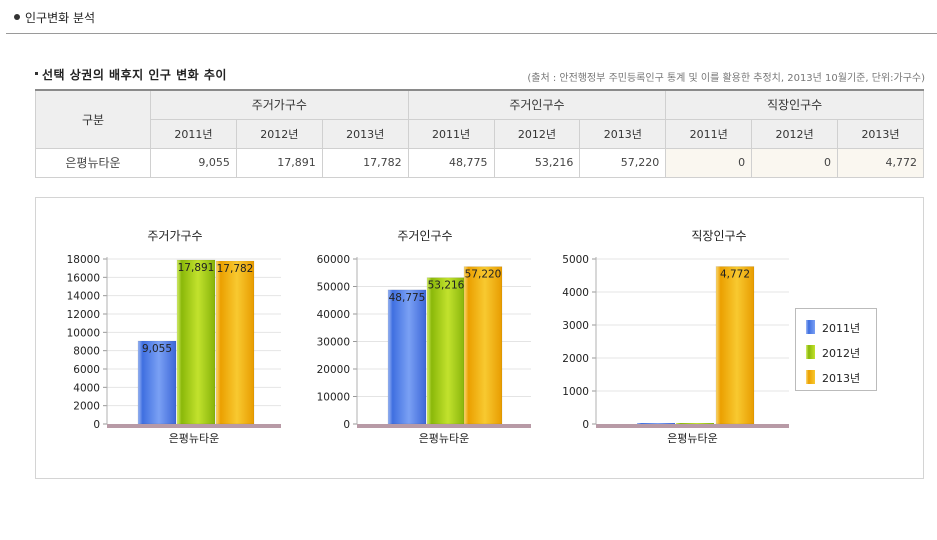 The height and width of the screenshot is (540, 937). I want to click on y-tick-label: 18000, so click(83, 260).